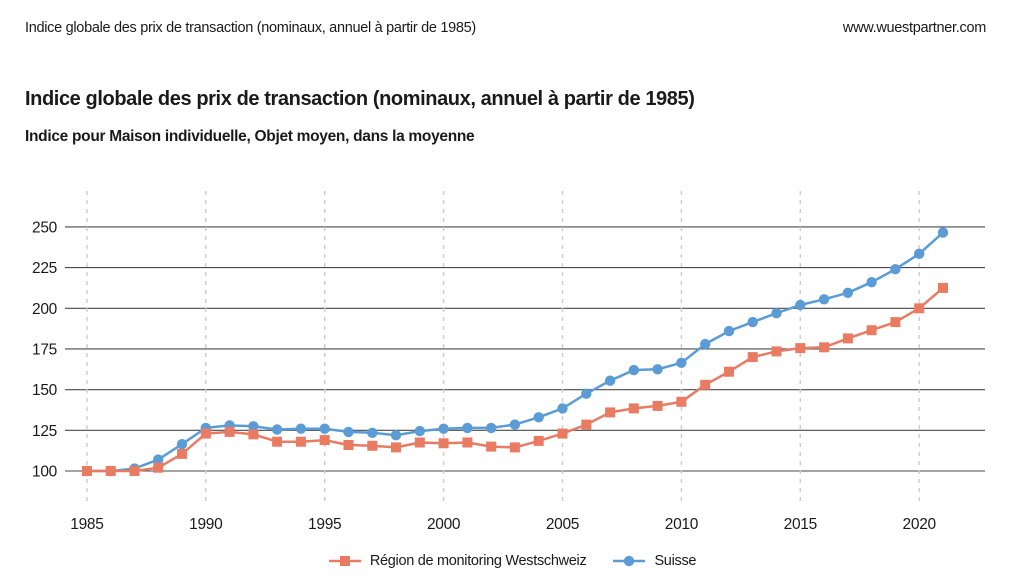 The height and width of the screenshot is (583, 1024). Describe the element at coordinates (44, 431) in the screenshot. I see `y-tick-label: 125` at that location.